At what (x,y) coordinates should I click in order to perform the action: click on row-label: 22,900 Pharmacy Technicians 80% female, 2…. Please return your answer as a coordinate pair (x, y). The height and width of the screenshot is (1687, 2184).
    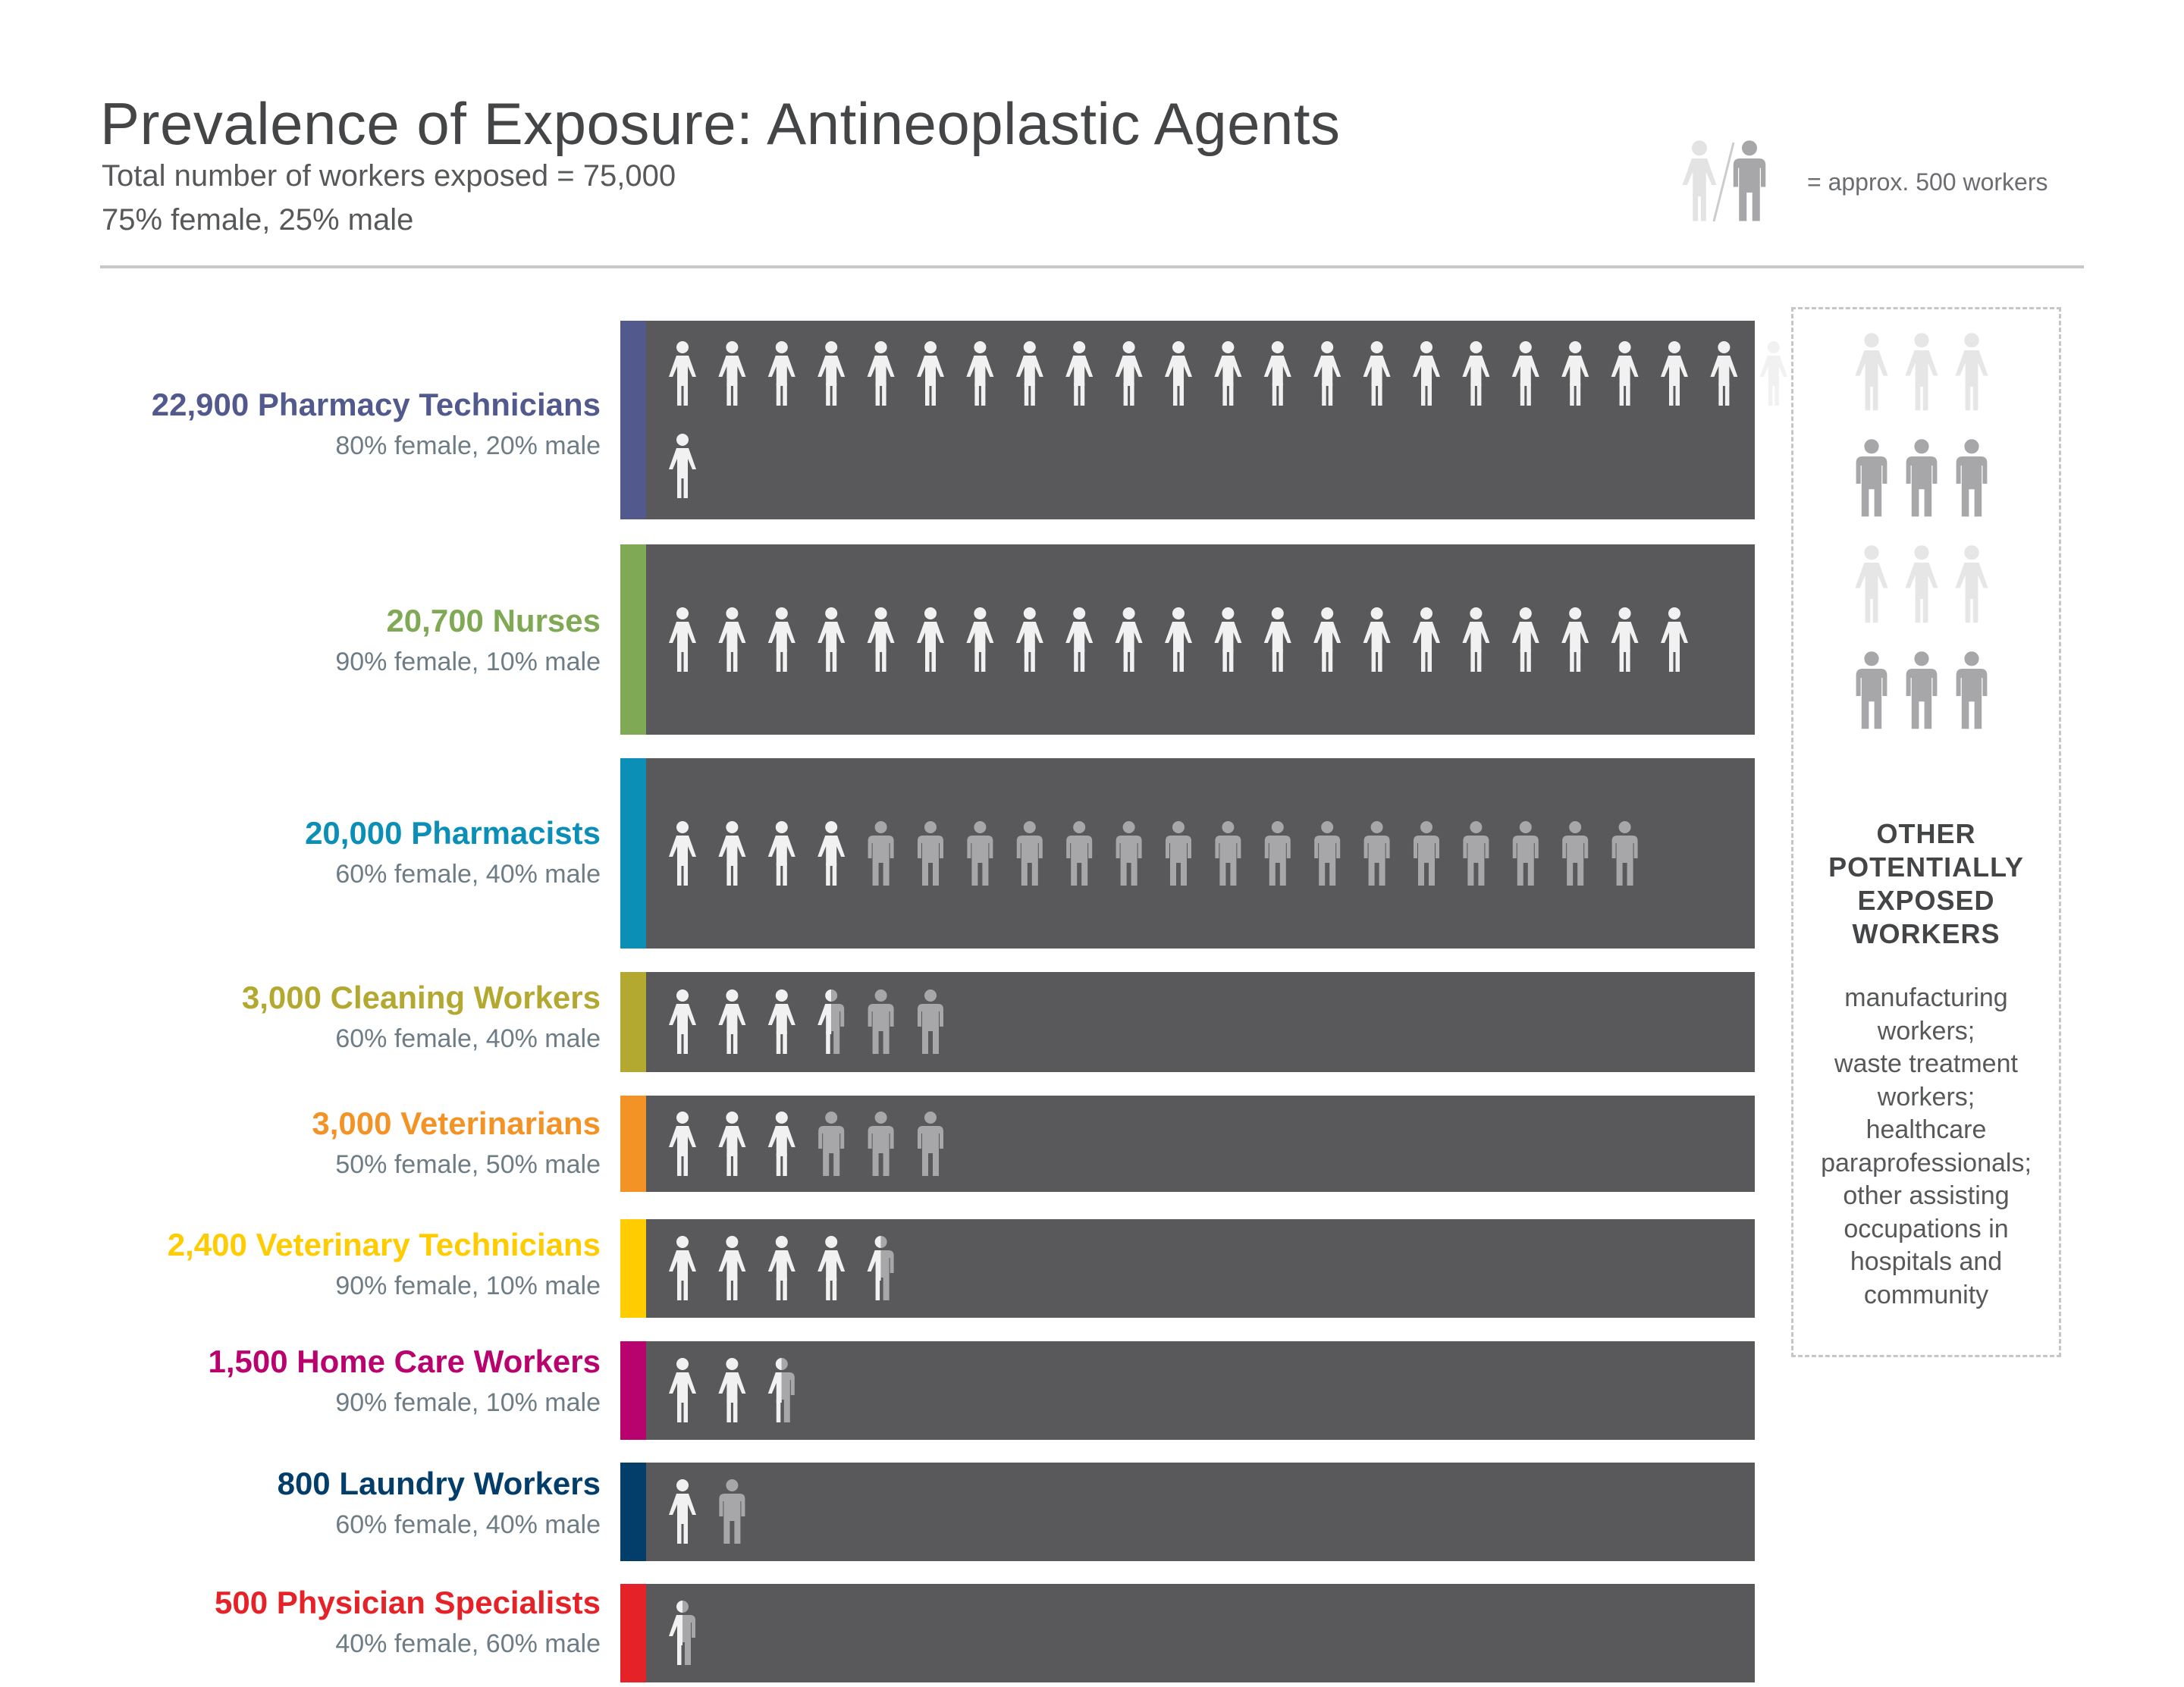
    Looking at the image, I should click on (376, 424).